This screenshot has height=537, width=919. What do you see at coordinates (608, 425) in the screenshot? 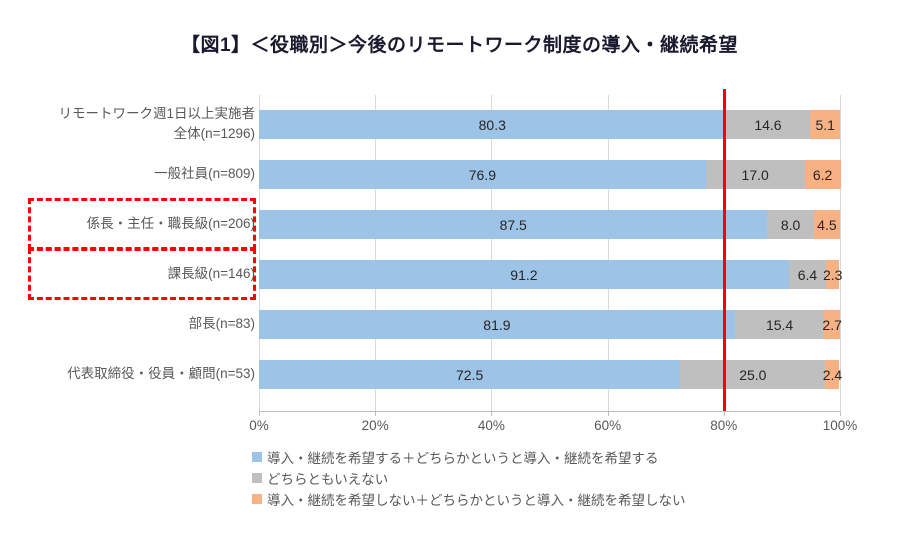
I see `x-tick-label: 60%` at bounding box center [608, 425].